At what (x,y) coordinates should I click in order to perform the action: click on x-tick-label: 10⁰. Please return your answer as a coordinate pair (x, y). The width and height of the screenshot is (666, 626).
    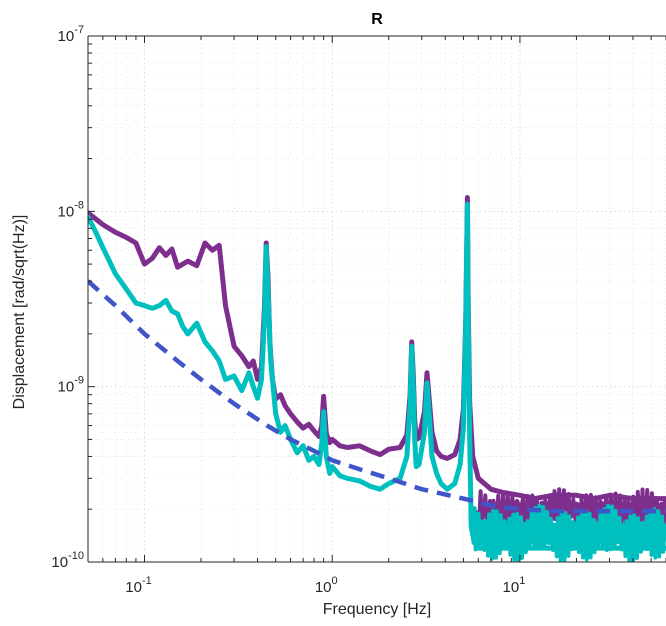
    Looking at the image, I should click on (326, 585).